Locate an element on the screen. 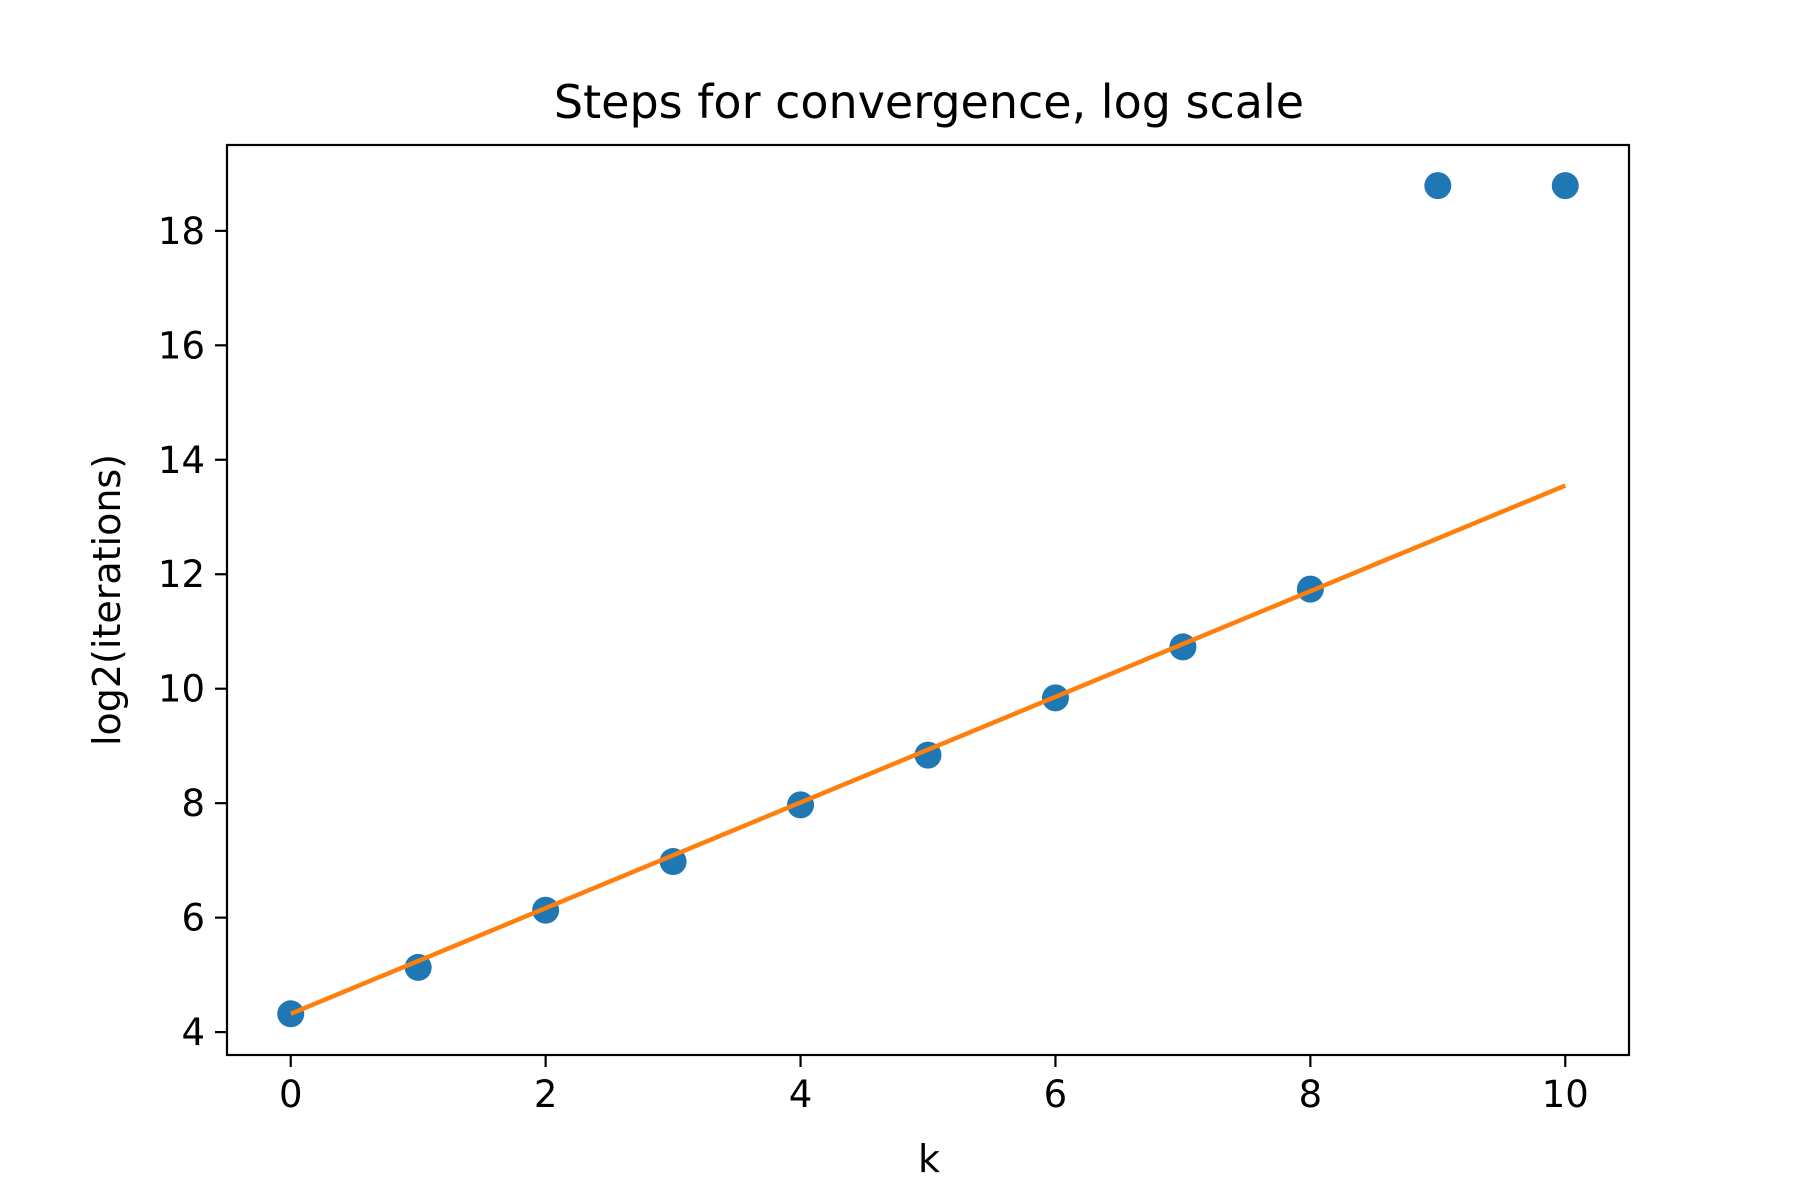 The width and height of the screenshot is (1800, 1200). x-tick-label: 2 is located at coordinates (546, 1094).